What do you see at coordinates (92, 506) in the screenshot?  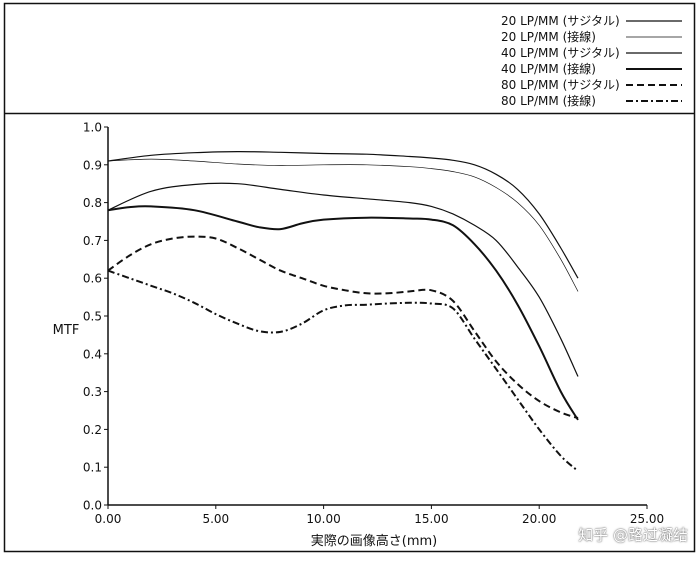 I see `y-tick-label: 0.0` at bounding box center [92, 506].